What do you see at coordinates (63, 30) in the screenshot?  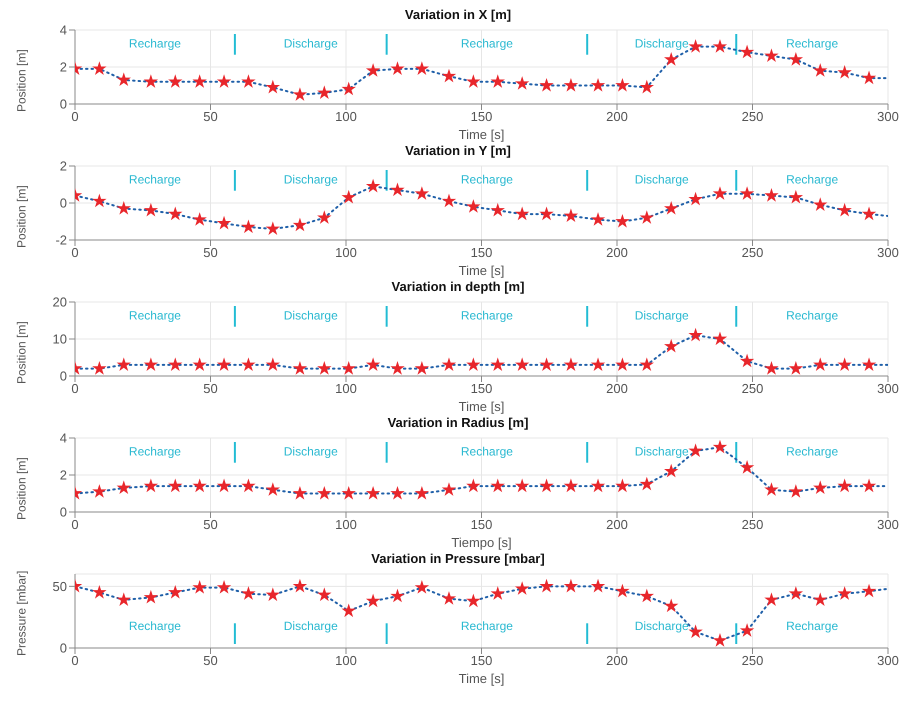 I see `y-tick-label: 4` at bounding box center [63, 30].